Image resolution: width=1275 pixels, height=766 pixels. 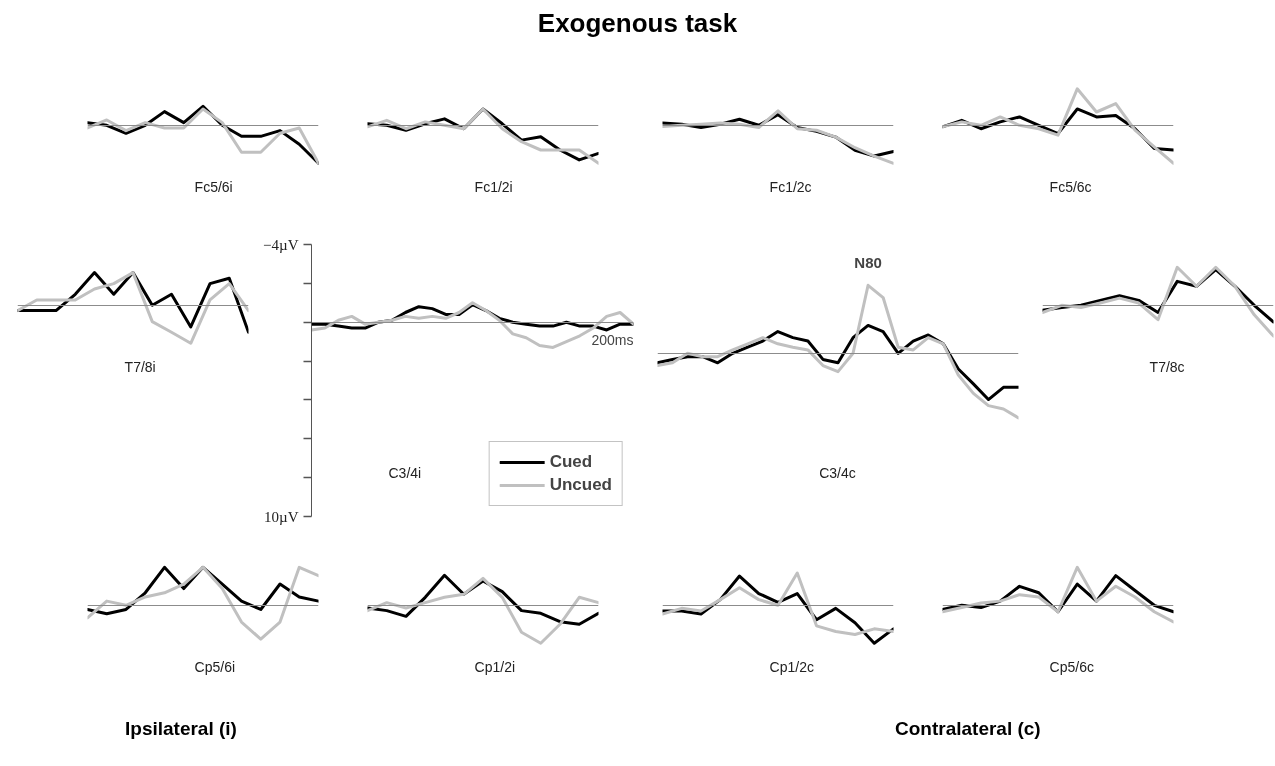 I want to click on text: Fc5/6i, so click(x=213, y=186).